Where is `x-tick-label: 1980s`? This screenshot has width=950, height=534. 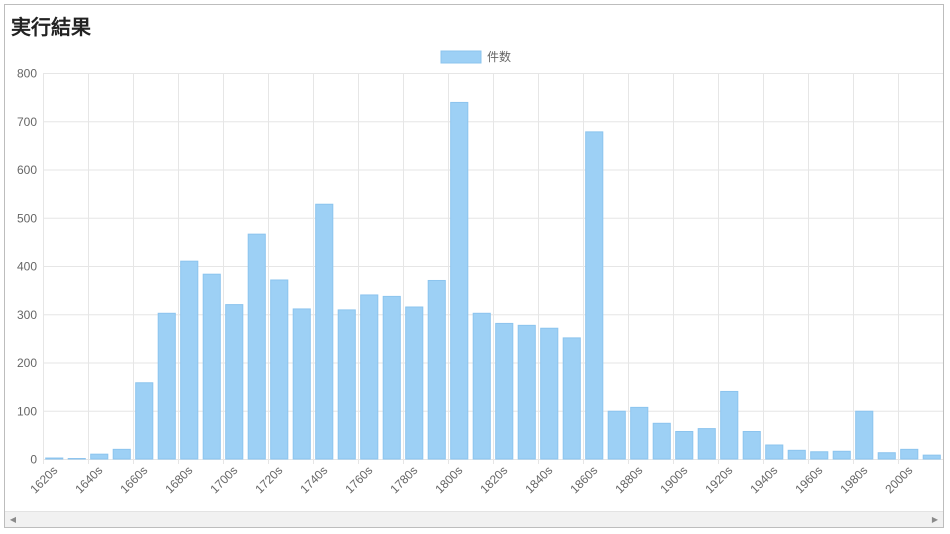 x-tick-label: 1980s is located at coordinates (853, 479).